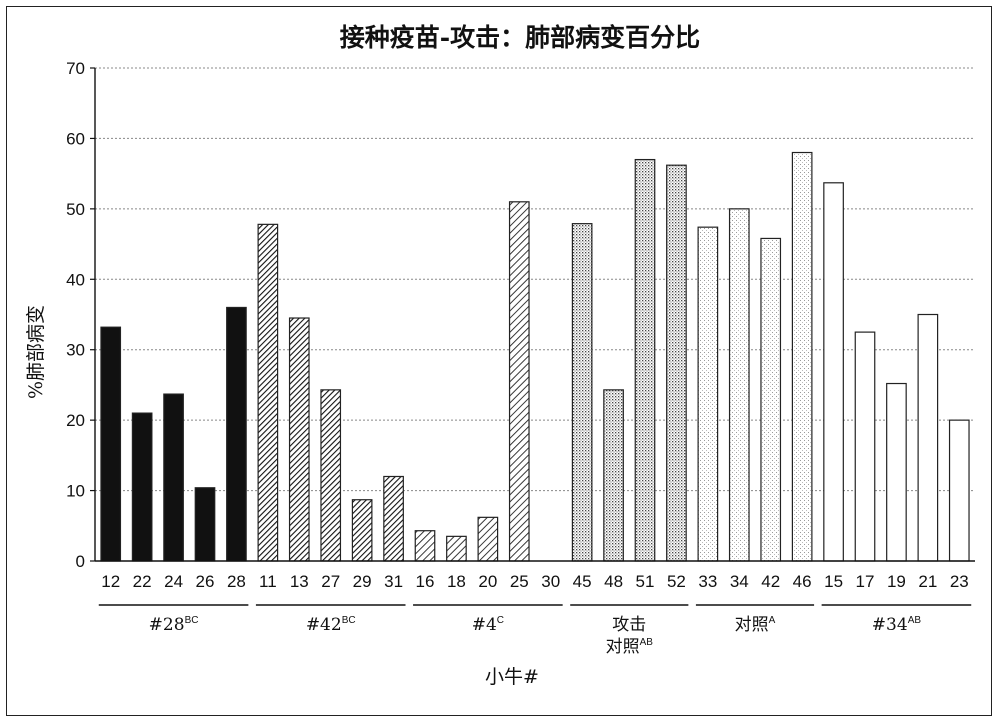 The image size is (1000, 724). I want to click on x-tick-label: 24, so click(173, 581).